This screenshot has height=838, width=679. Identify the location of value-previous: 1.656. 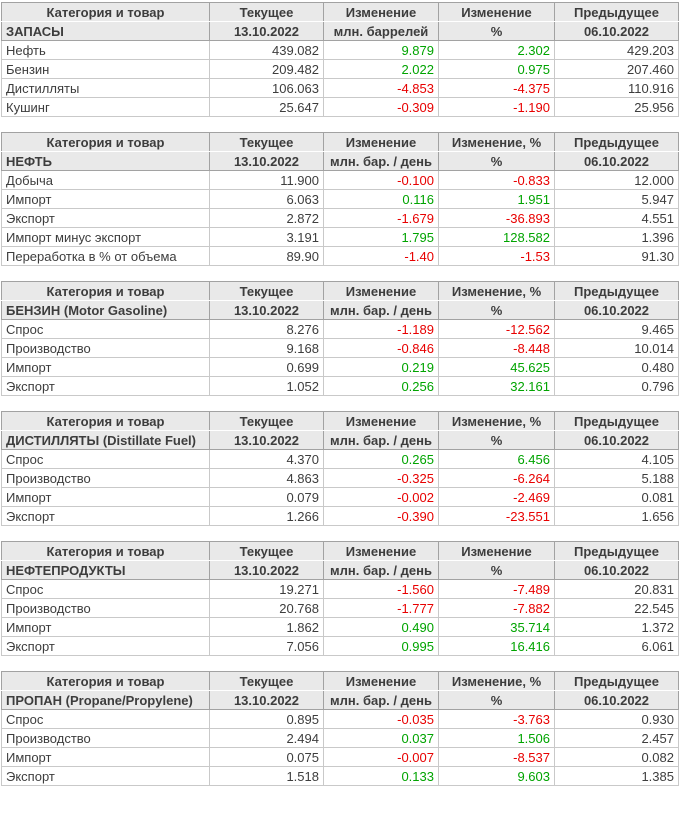
(616, 516).